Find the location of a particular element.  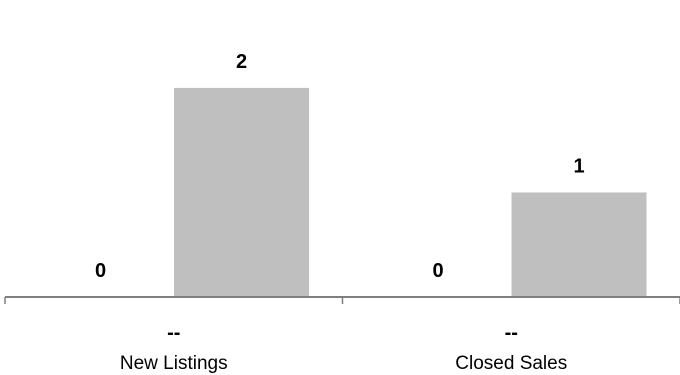

category-label-1: Closed Sales is located at coordinates (511, 363).